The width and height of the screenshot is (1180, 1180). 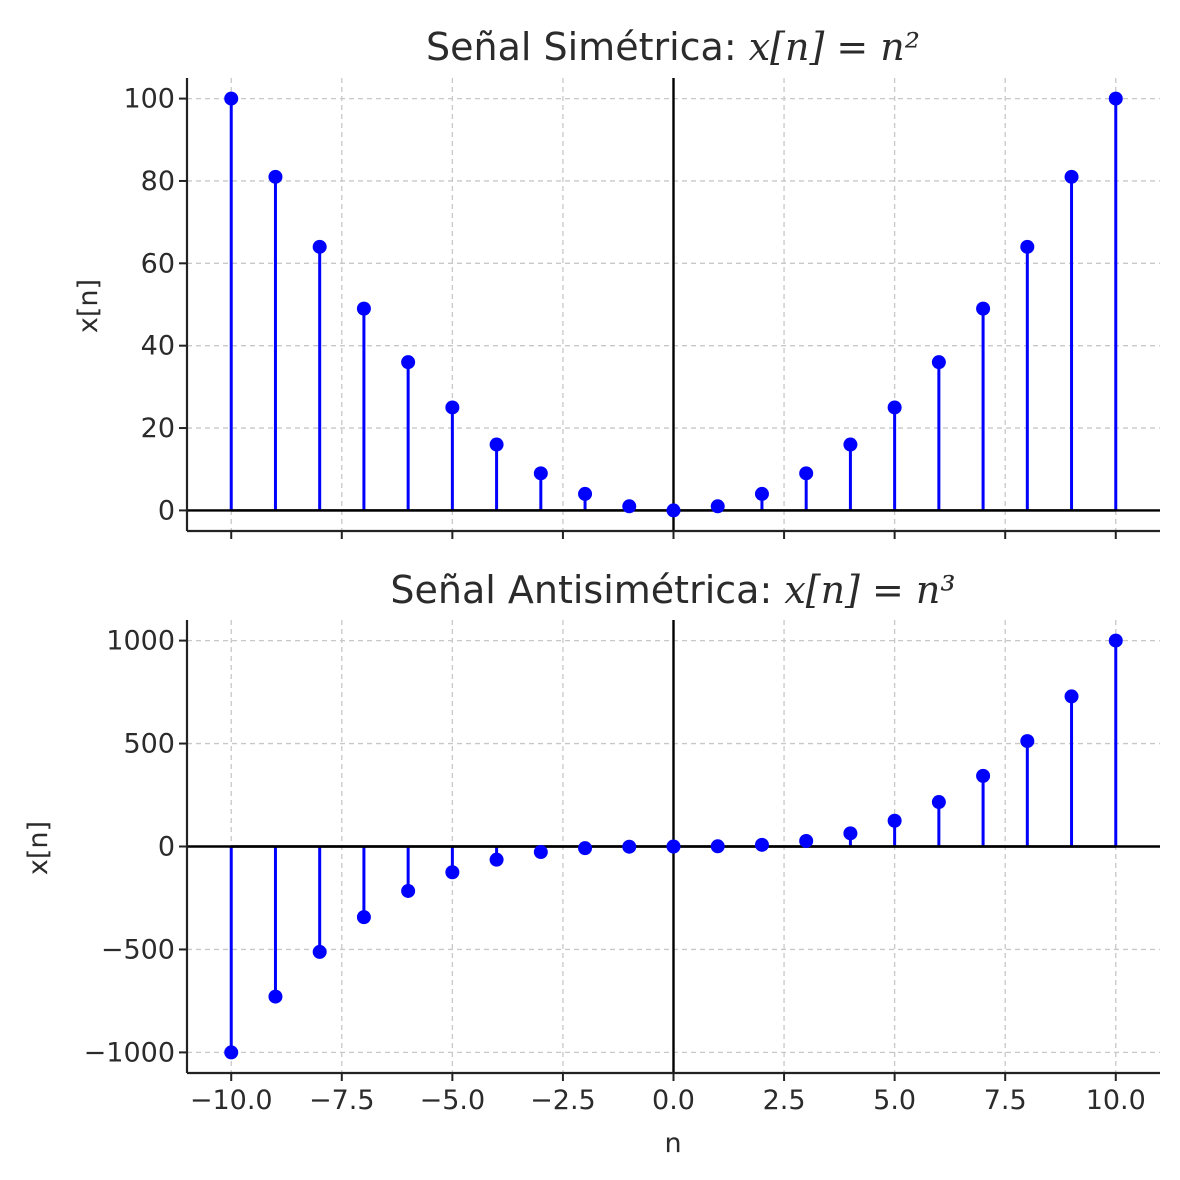 What do you see at coordinates (894, 1100) in the screenshot?
I see `x-tick-label: 5.0` at bounding box center [894, 1100].